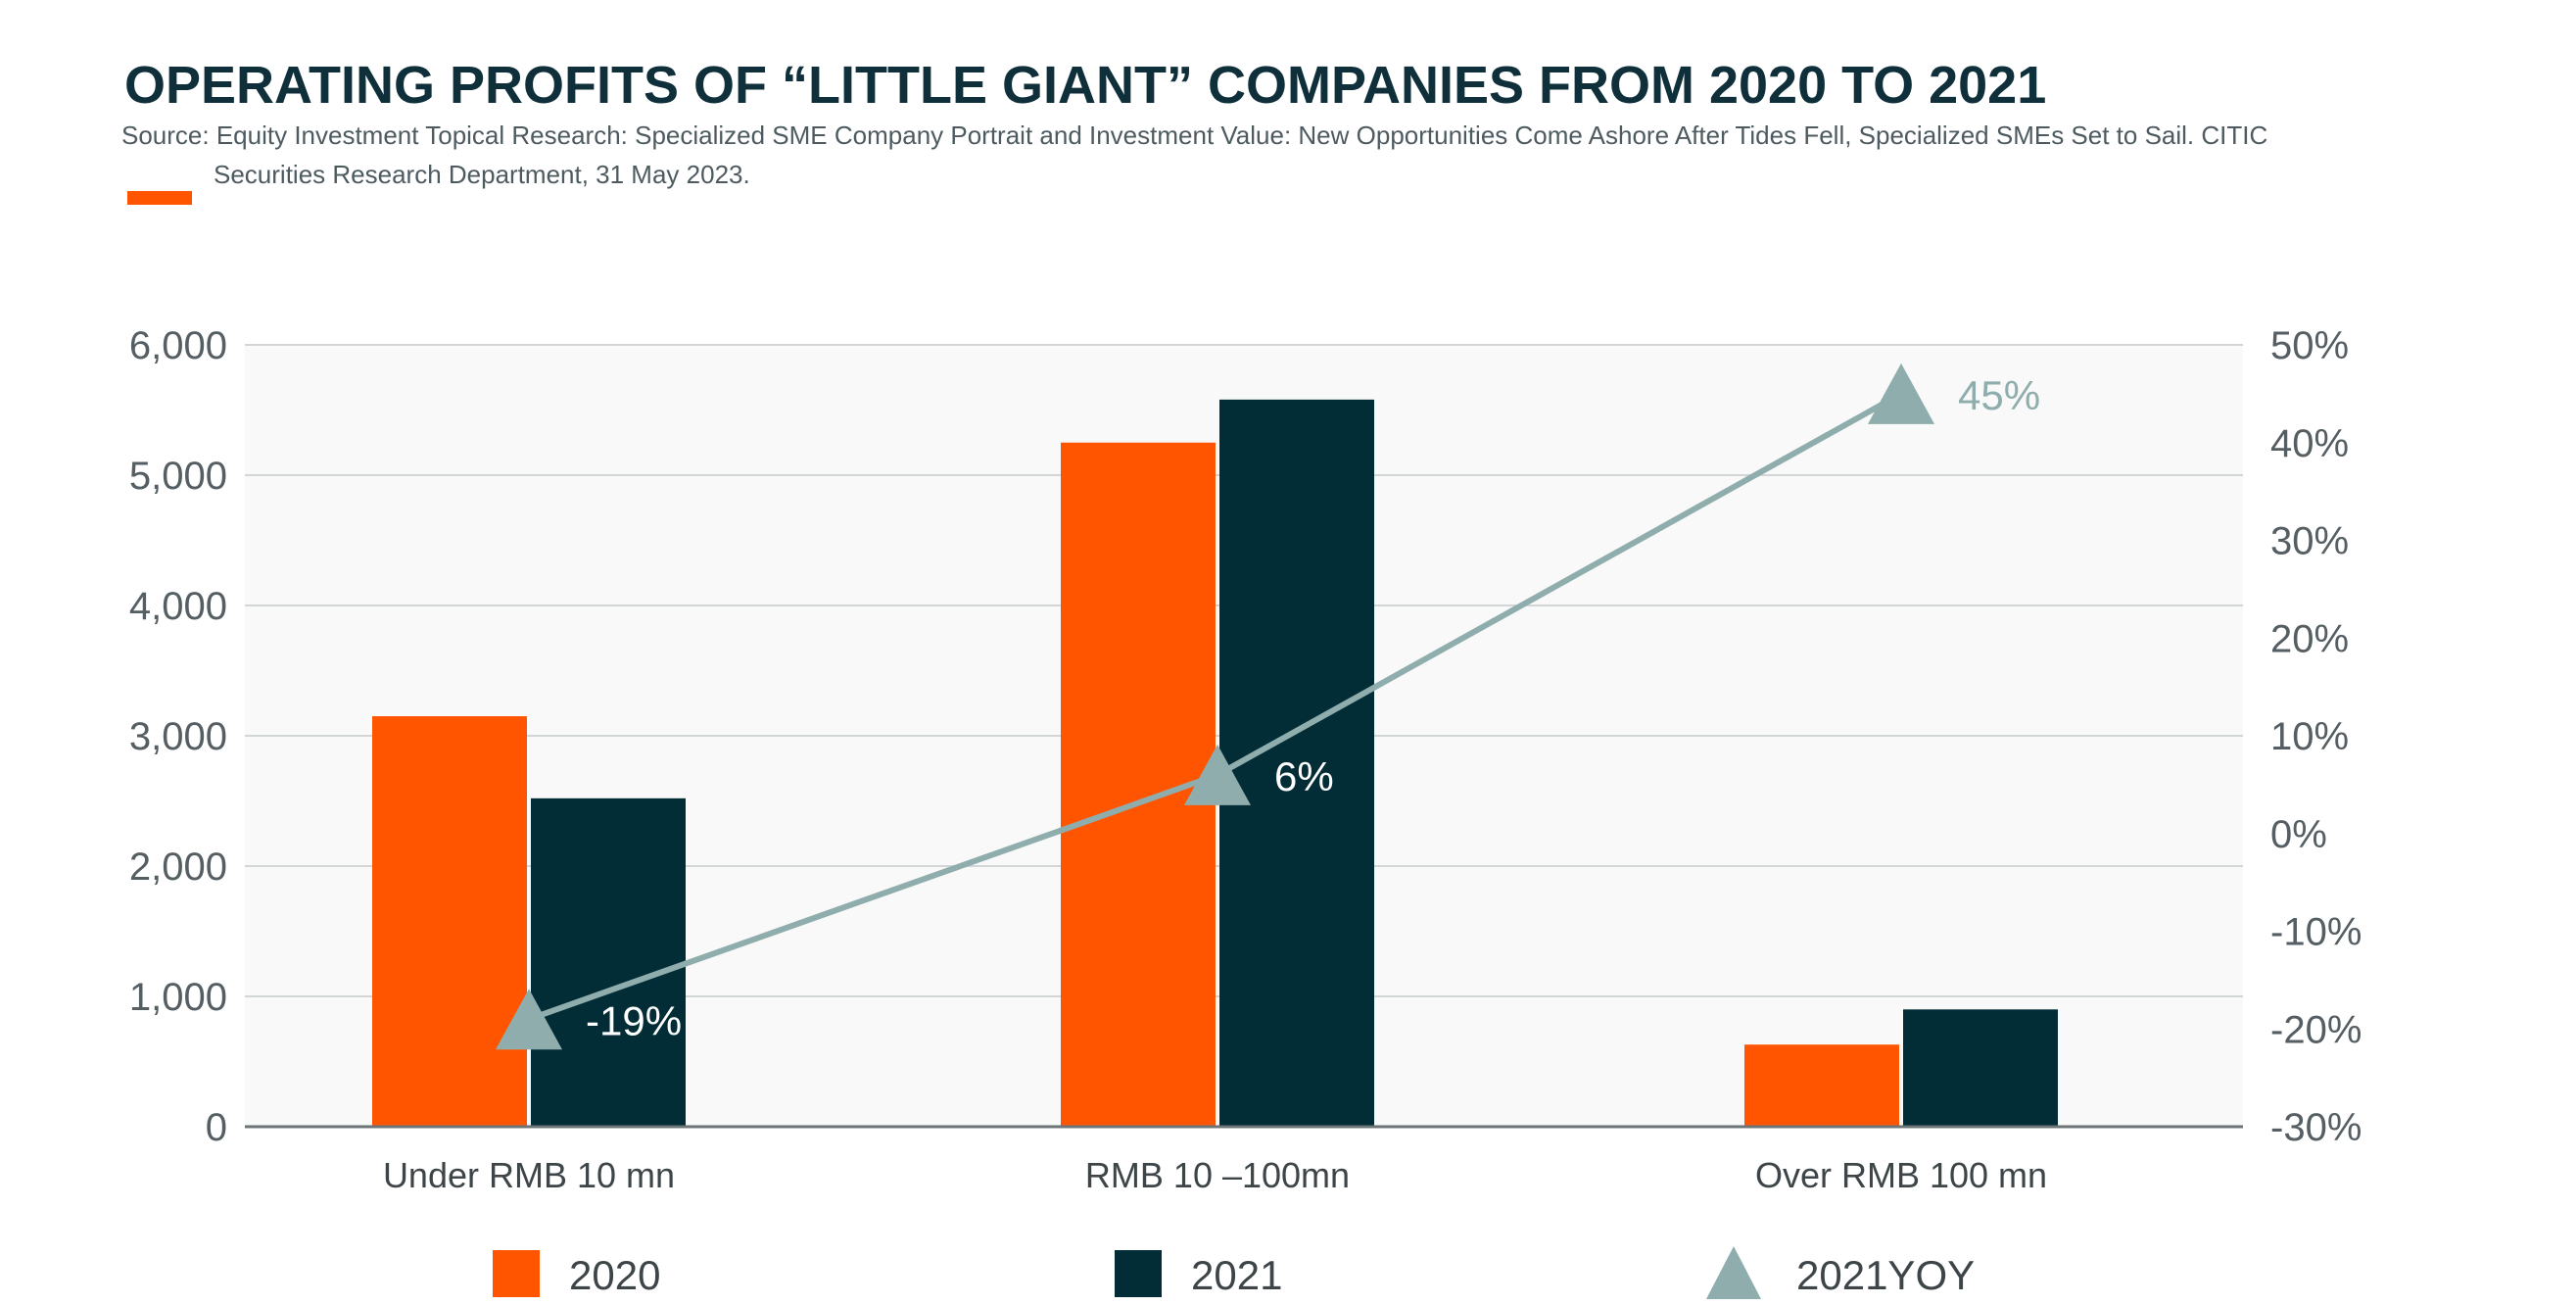  What do you see at coordinates (178, 997) in the screenshot?
I see `y-tick-label: 1,000` at bounding box center [178, 997].